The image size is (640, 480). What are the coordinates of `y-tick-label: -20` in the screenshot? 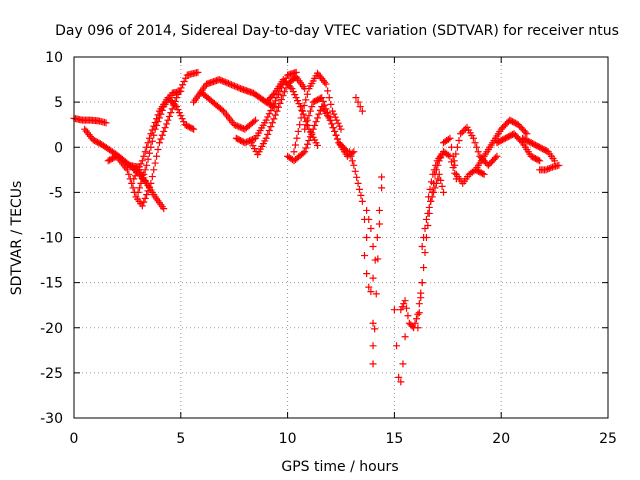 It's located at (51, 329).